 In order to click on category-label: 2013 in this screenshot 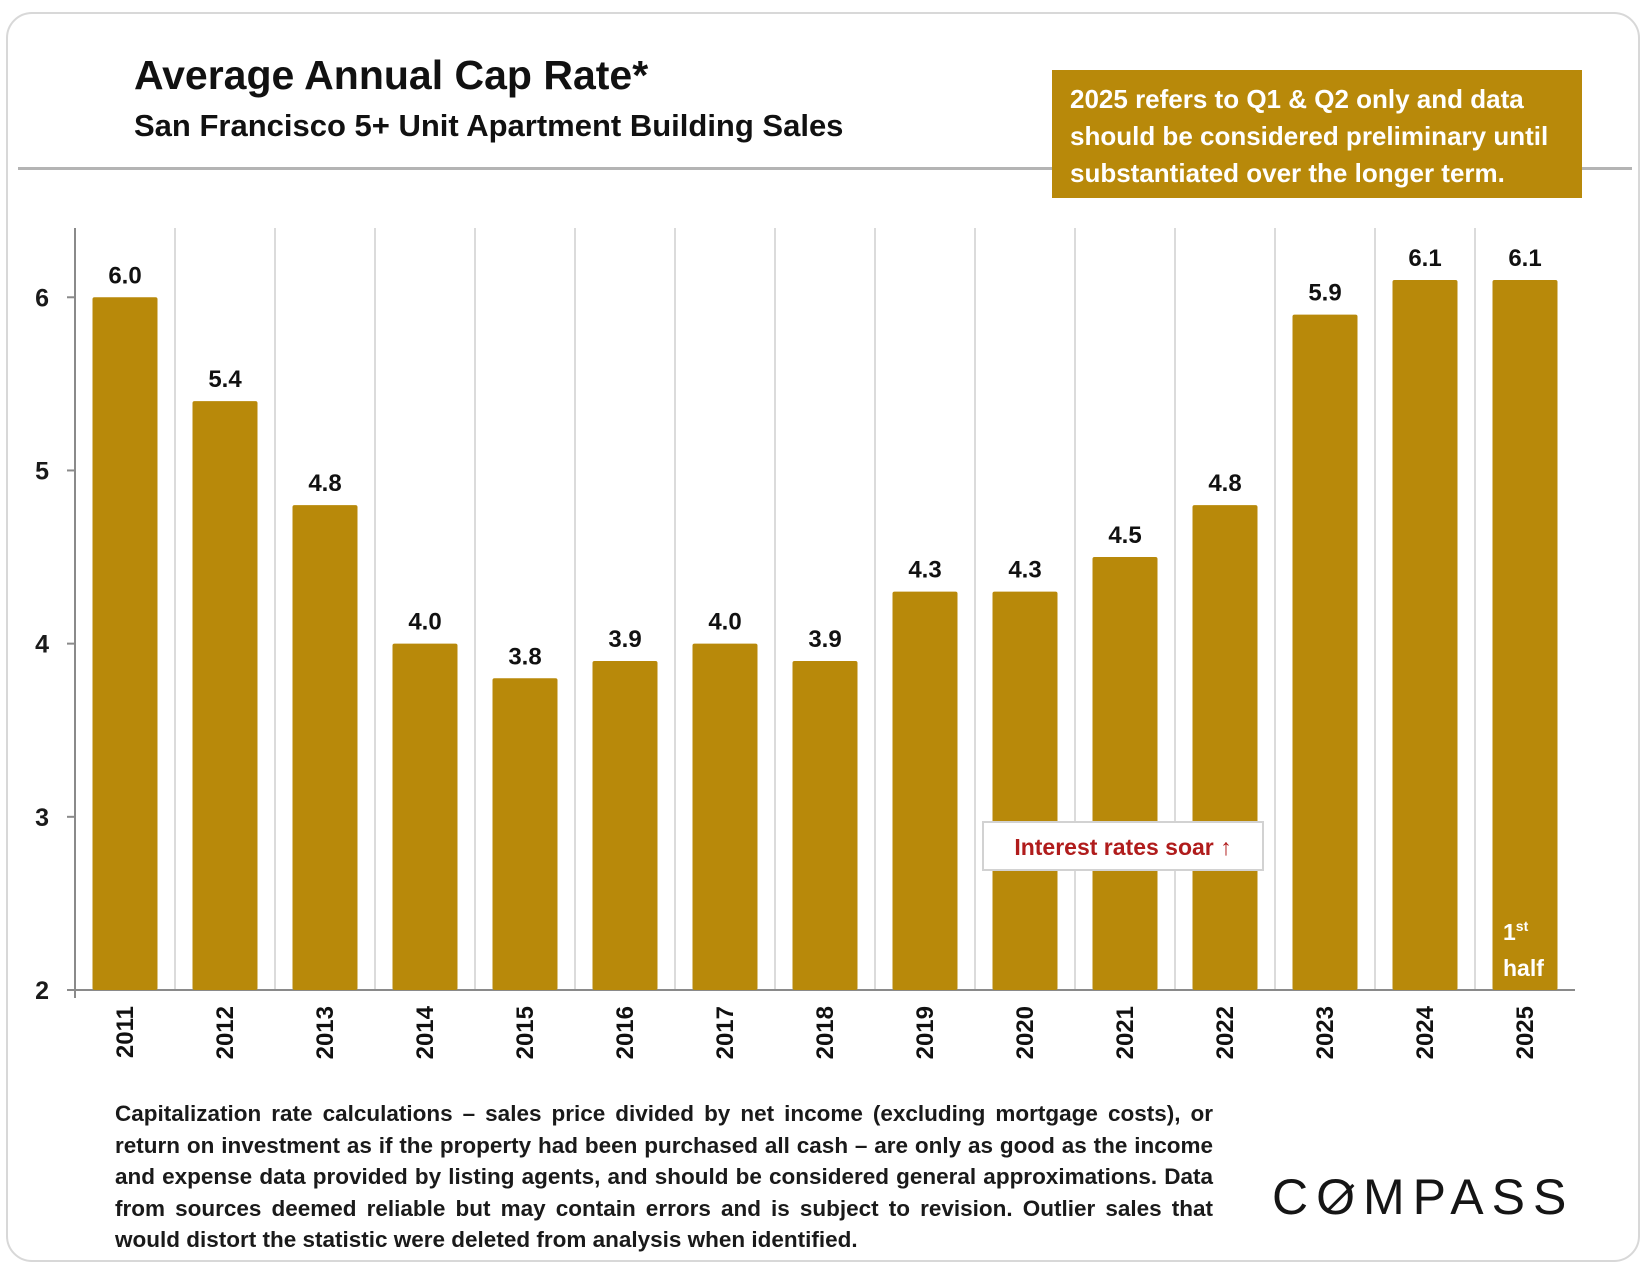, I will do `click(325, 1032)`.